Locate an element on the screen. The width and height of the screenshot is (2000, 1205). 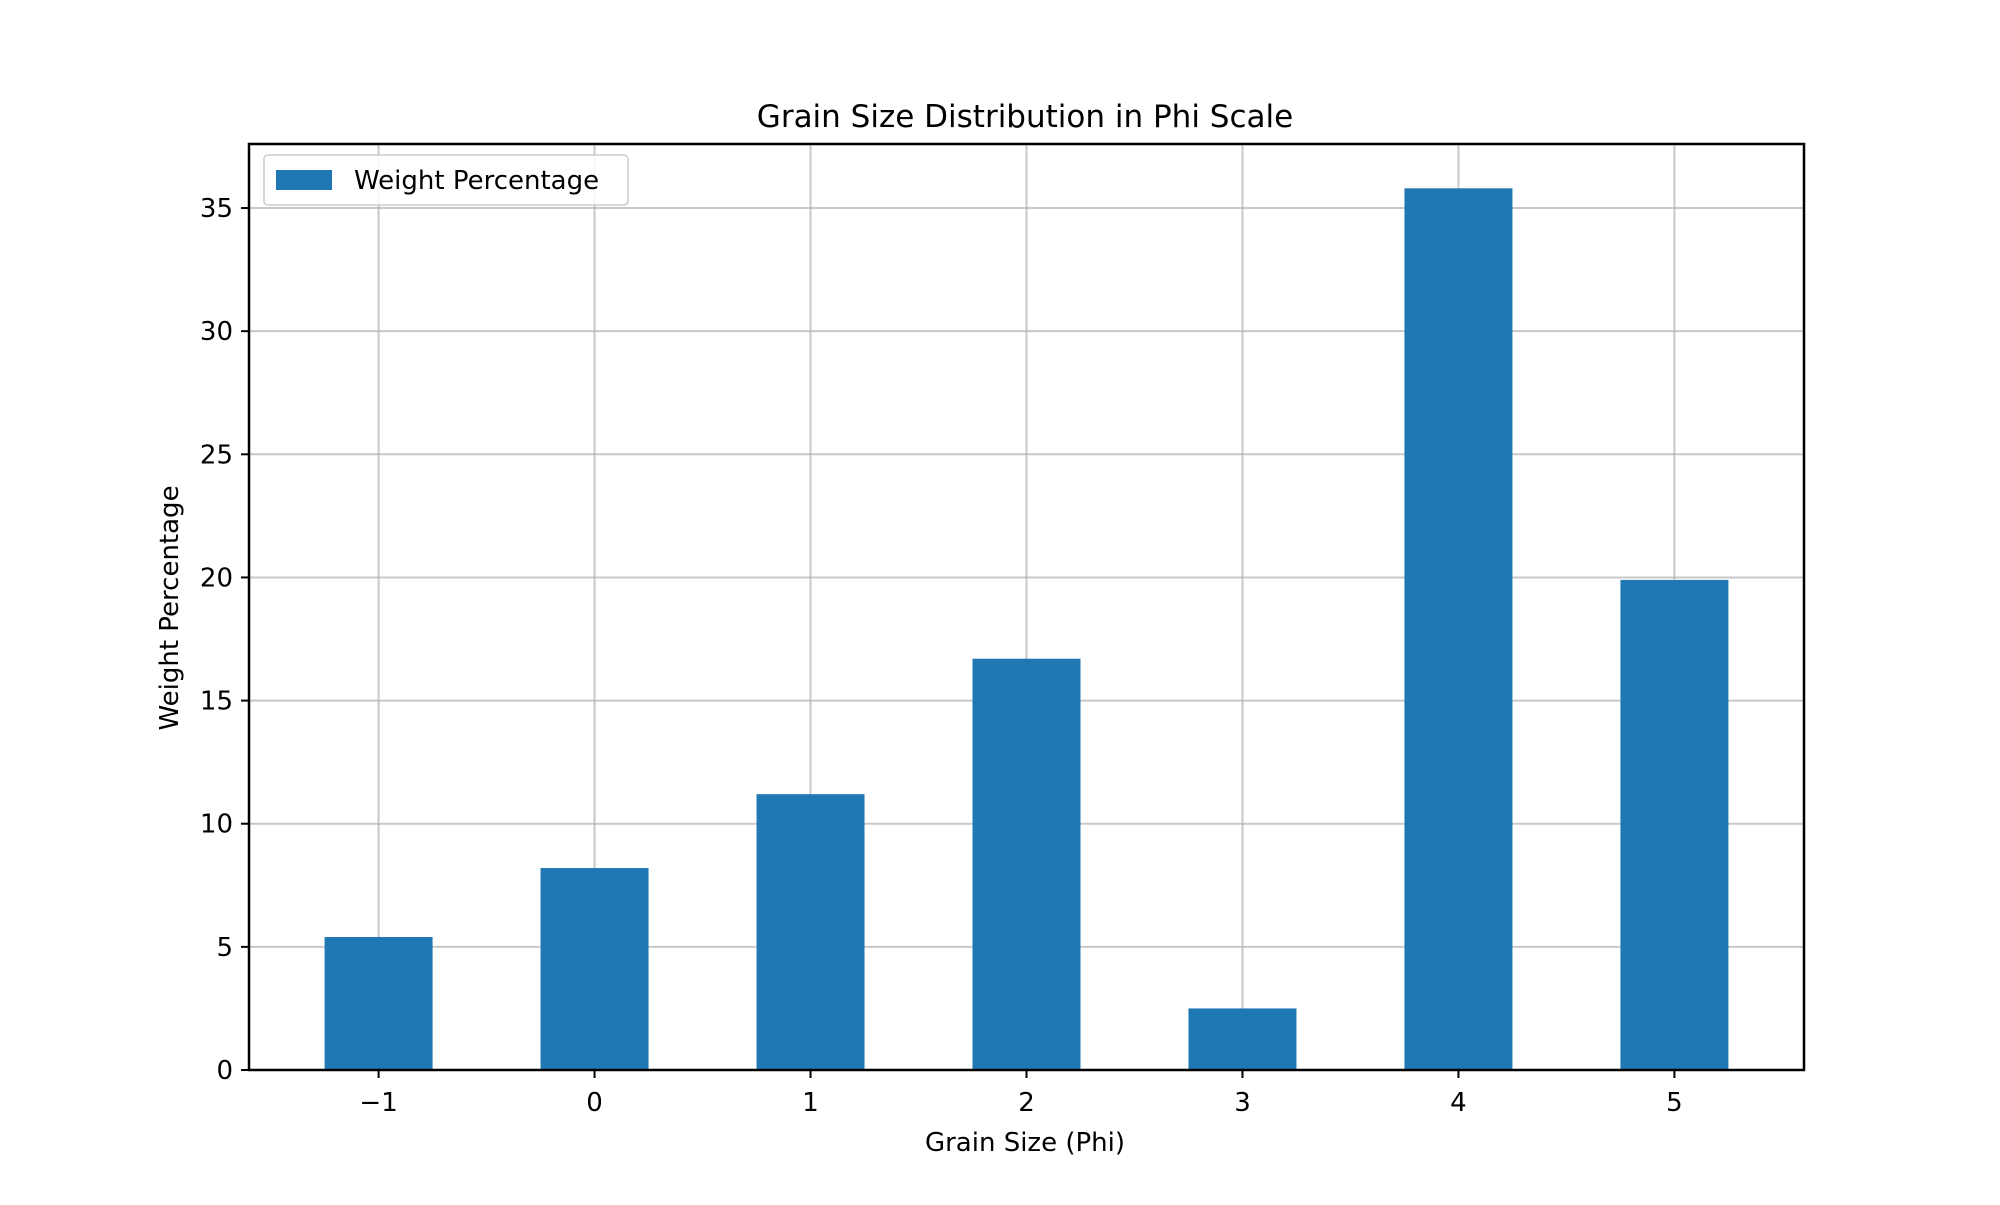
x-axis-label: Grain Size (Phi) is located at coordinates (1025, 1143).